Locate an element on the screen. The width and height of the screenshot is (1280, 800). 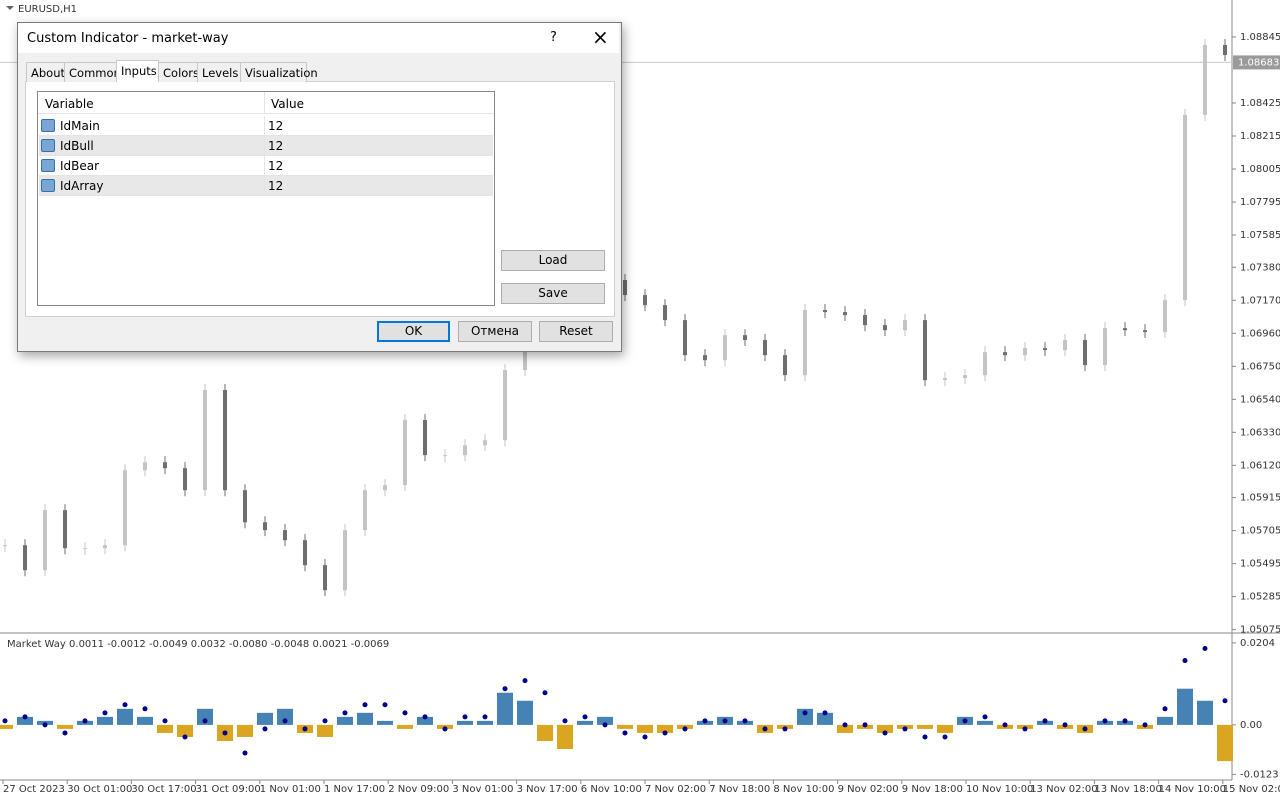
table-row: IdBear 12 is located at coordinates (266, 166).